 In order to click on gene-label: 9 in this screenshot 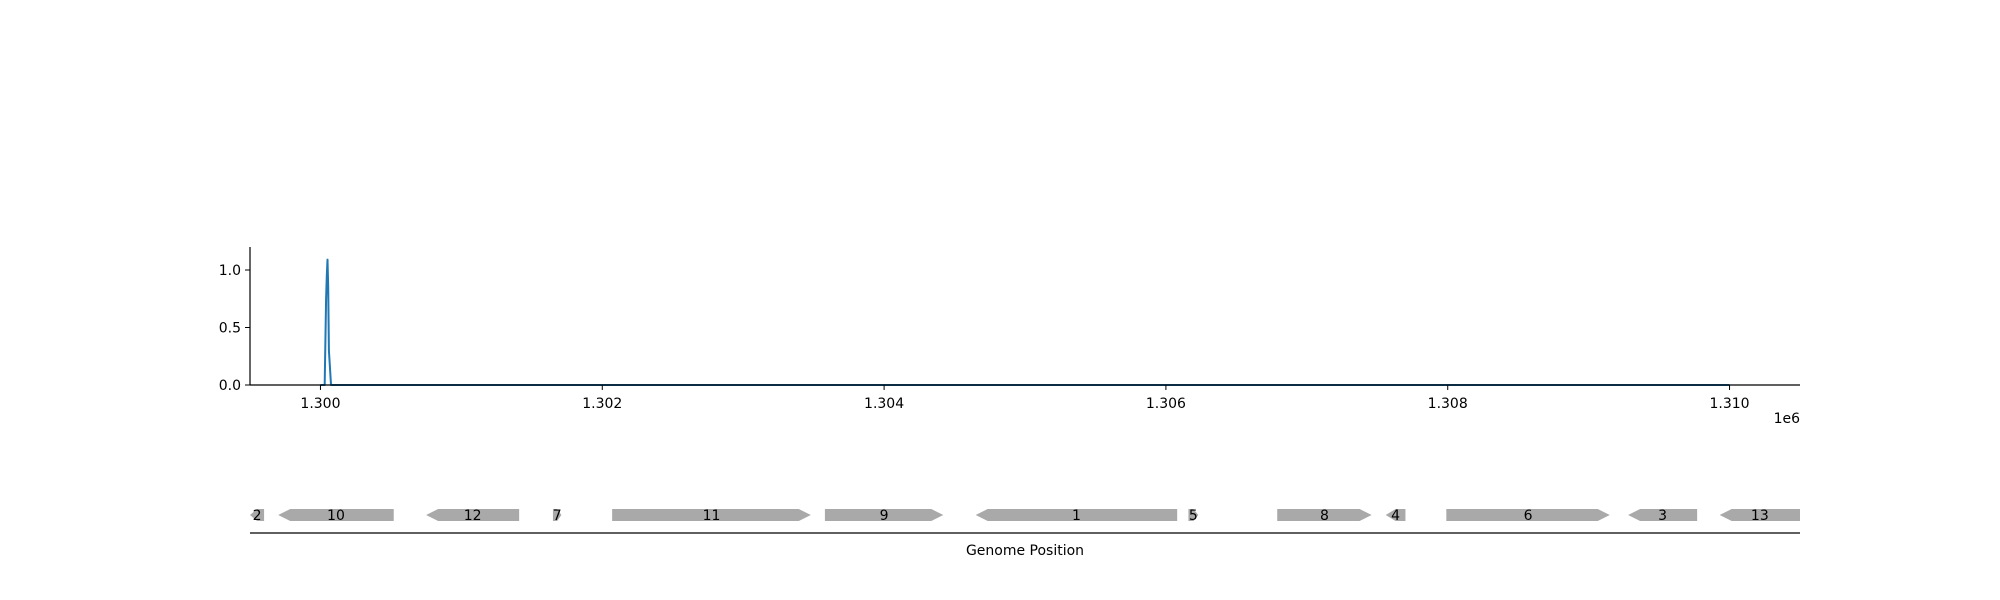, I will do `click(884, 516)`.